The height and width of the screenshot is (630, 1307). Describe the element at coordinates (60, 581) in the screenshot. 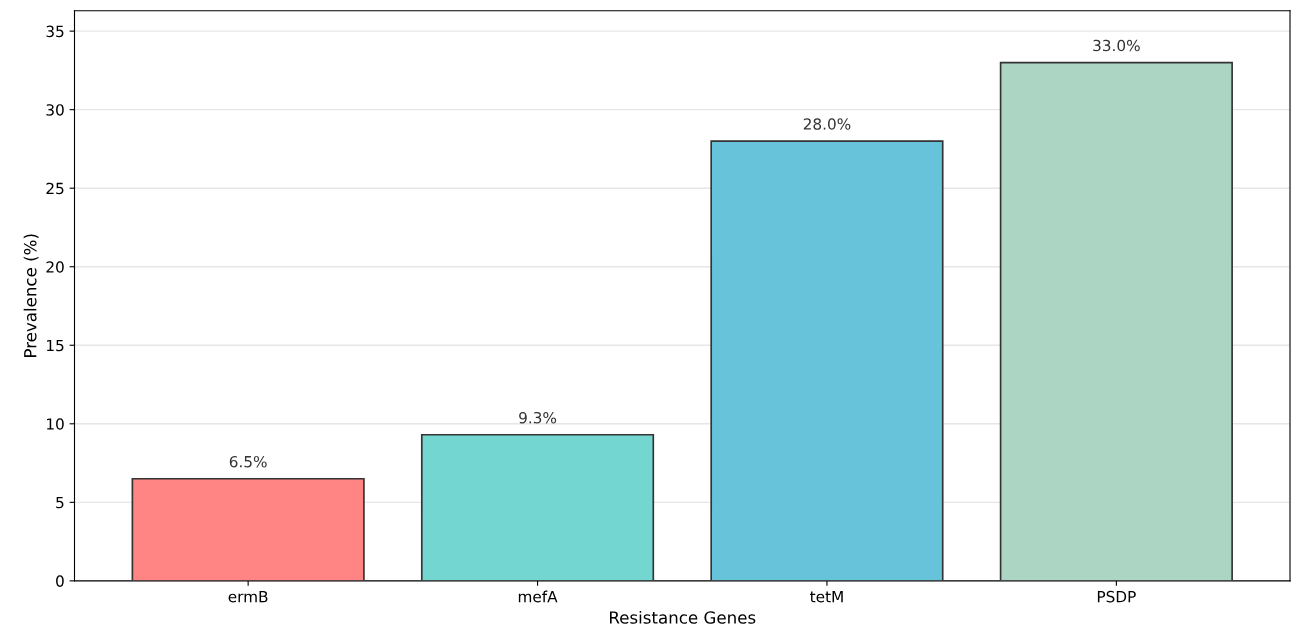

I see `y-tick-label: 0` at that location.